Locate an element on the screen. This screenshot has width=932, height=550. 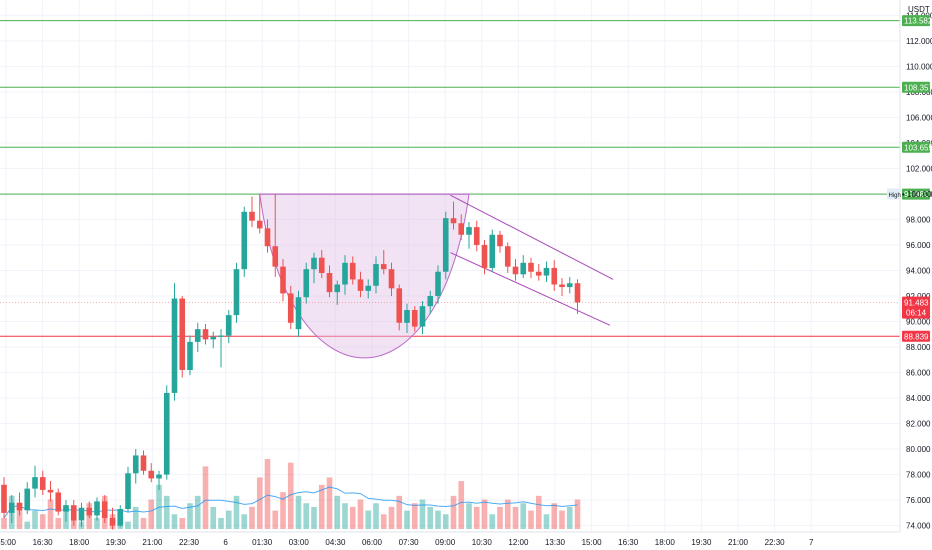
y-tick-label: 84.000 is located at coordinates (918, 398).